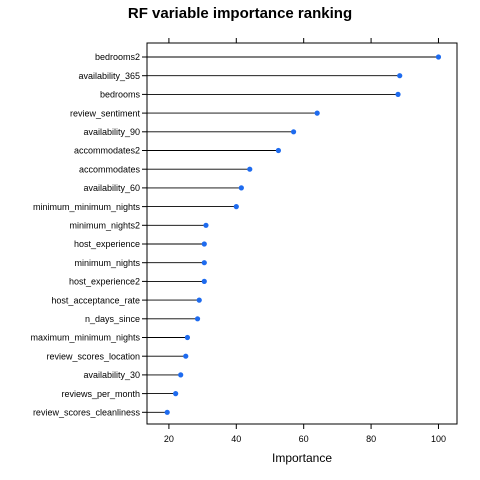  Describe the element at coordinates (107, 244) in the screenshot. I see `category-label: host_experience` at that location.